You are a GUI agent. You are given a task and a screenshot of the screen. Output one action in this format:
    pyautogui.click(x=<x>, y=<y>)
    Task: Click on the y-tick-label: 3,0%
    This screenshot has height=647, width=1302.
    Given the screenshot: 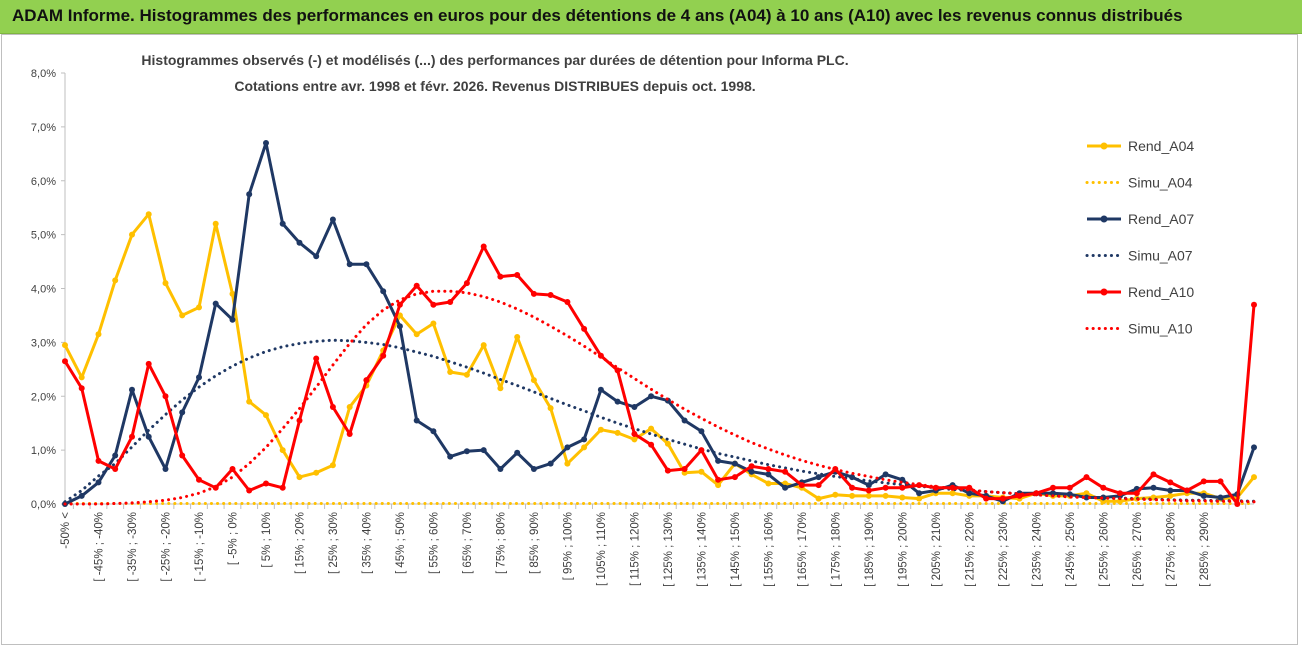 What is the action you would take?
    pyautogui.click(x=43, y=343)
    